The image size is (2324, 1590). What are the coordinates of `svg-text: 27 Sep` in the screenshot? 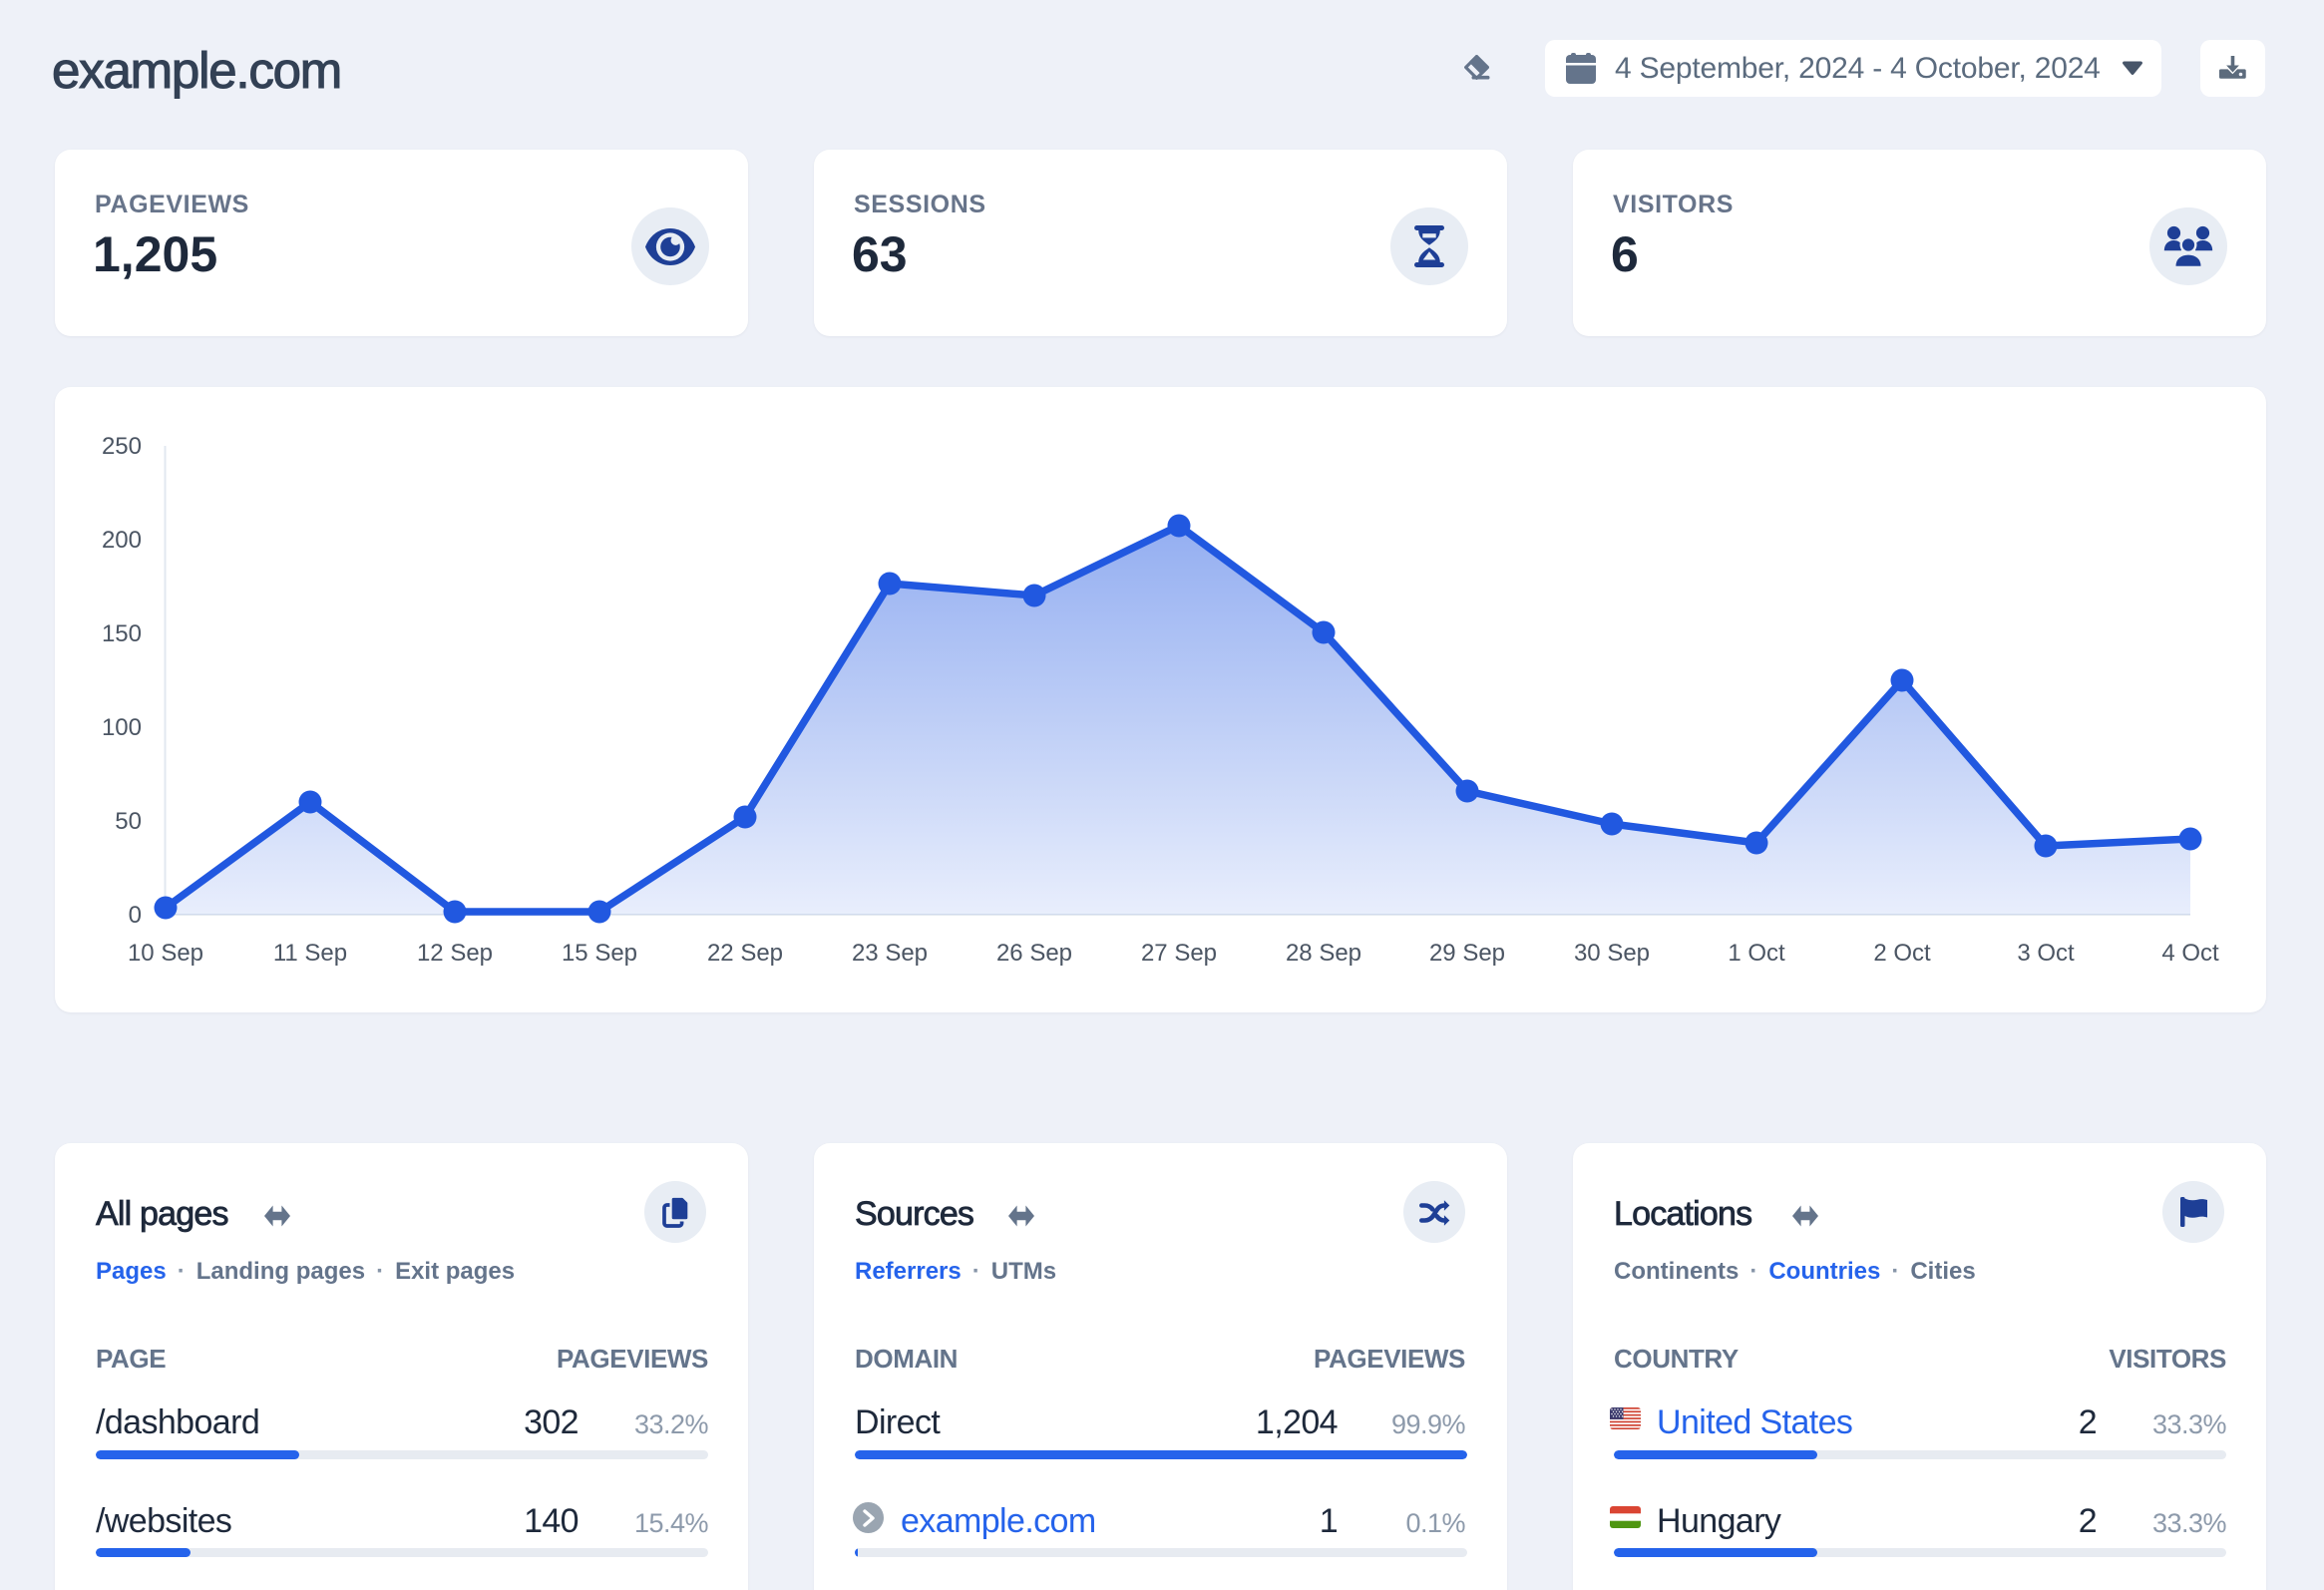 It's located at (1179, 953).